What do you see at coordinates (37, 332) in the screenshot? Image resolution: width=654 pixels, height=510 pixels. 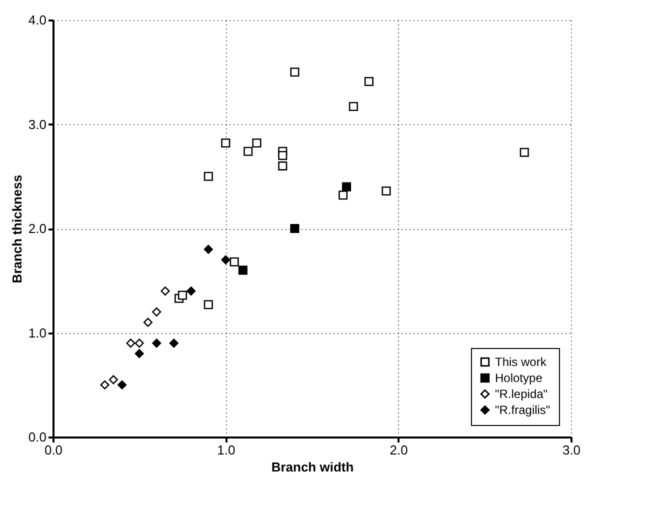 I see `y-tick-label: 1.0` at bounding box center [37, 332].